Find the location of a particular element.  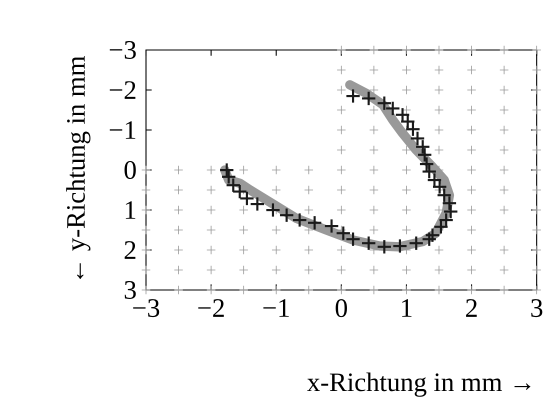

x-tick-label: 3 is located at coordinates (536, 308).